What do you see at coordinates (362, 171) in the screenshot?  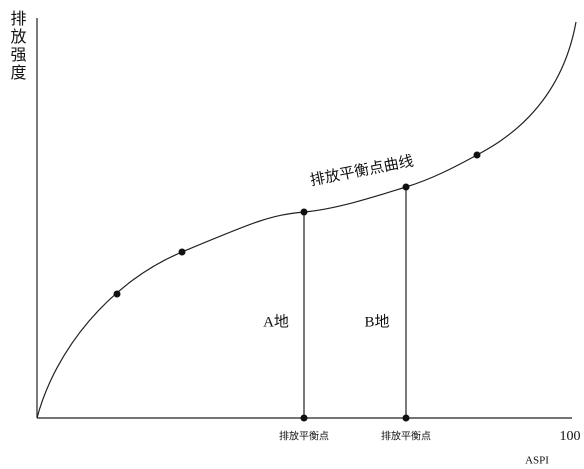 I see `curve-label: 排放平衡点曲线` at bounding box center [362, 171].